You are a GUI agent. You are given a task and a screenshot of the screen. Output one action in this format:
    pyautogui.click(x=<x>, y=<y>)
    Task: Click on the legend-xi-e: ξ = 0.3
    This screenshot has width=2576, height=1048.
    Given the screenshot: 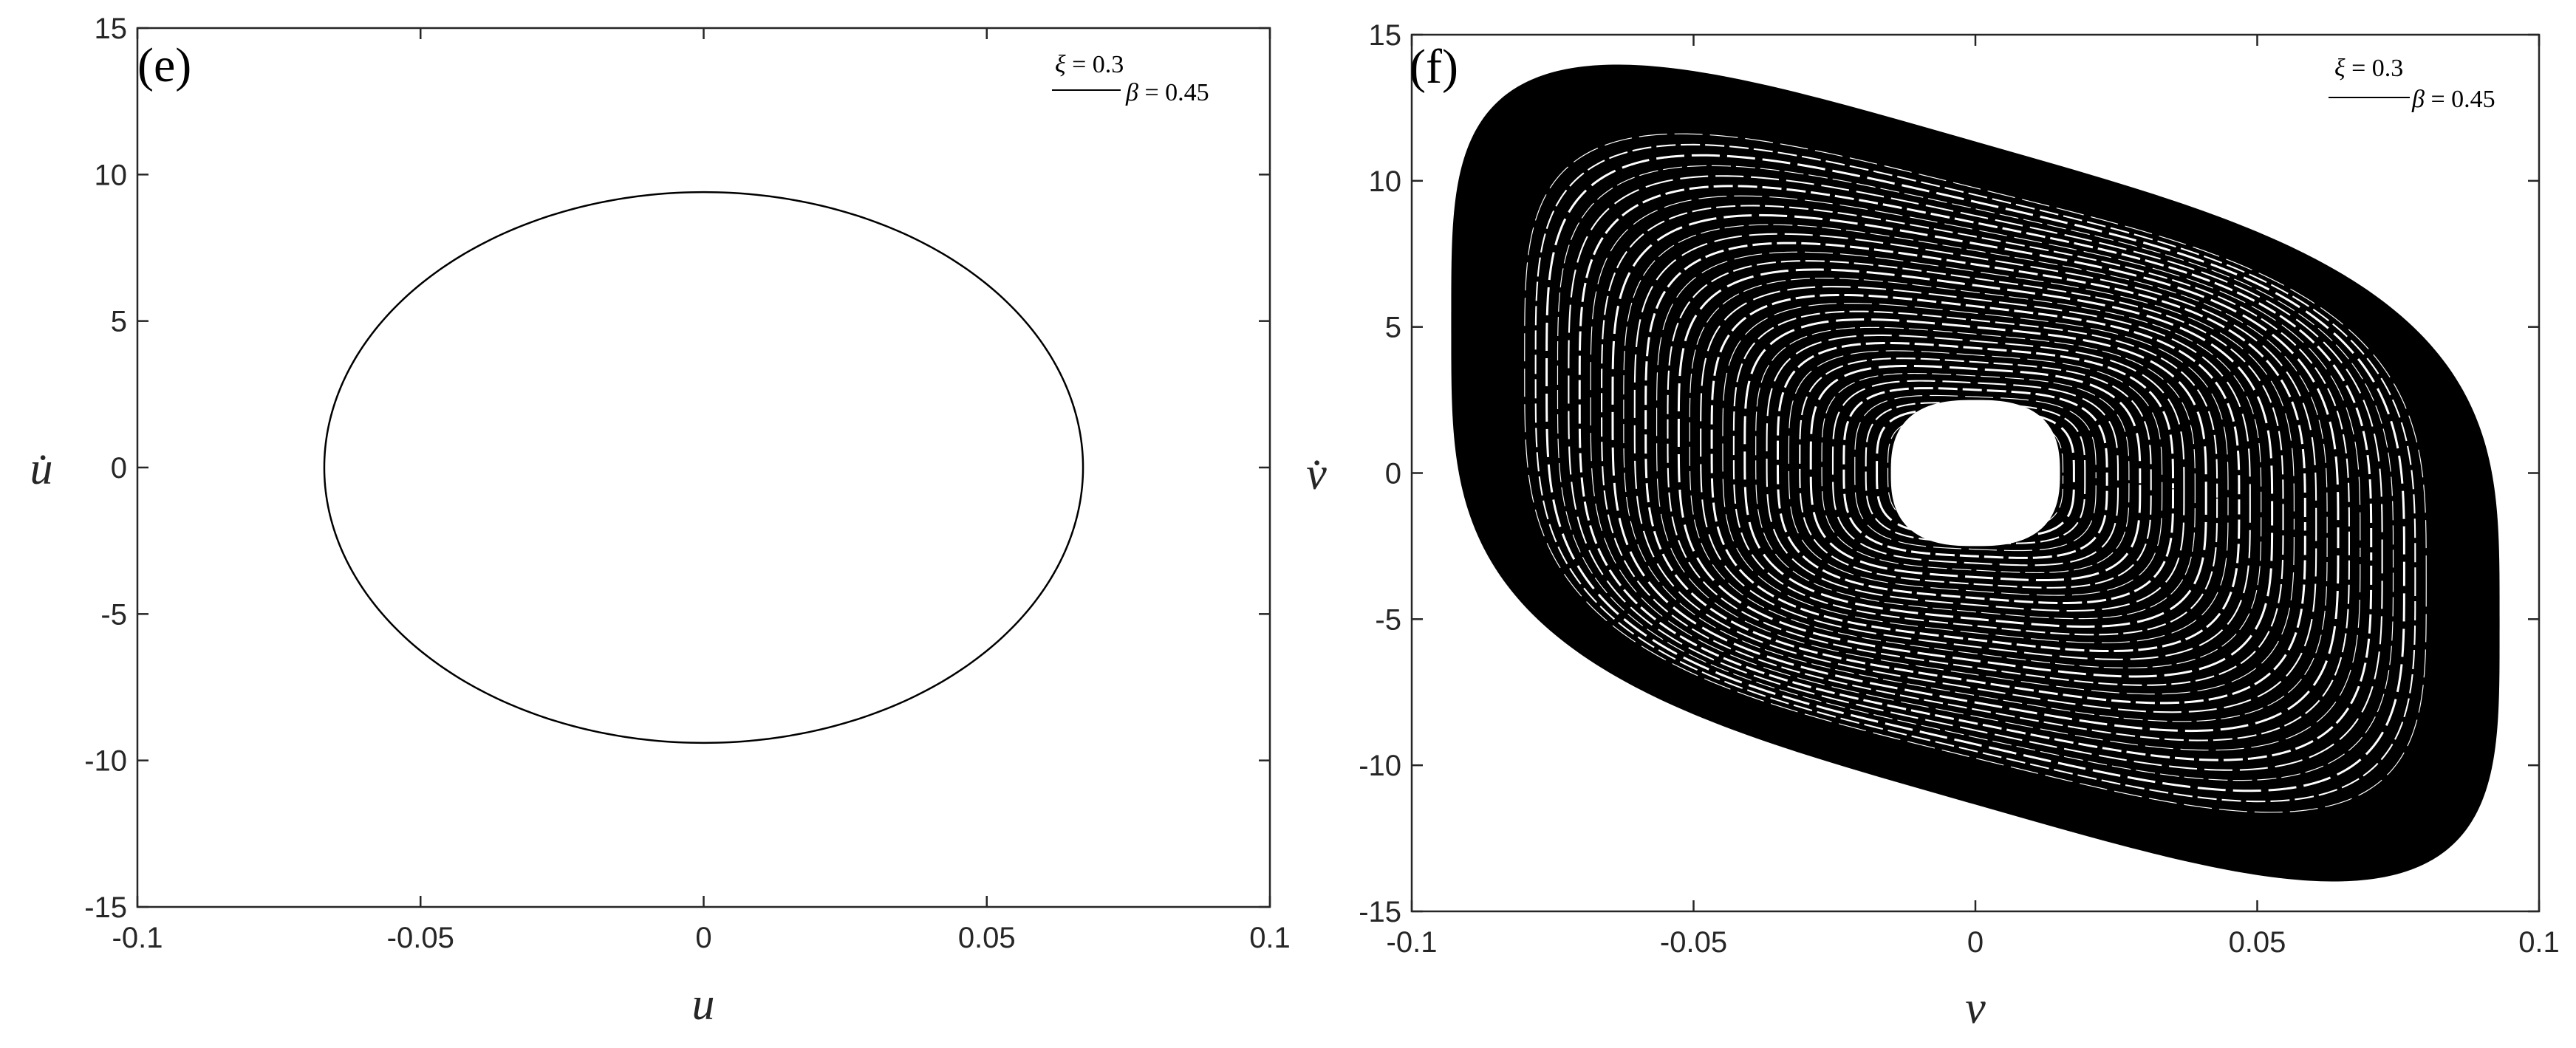 What is the action you would take?
    pyautogui.click(x=1089, y=64)
    